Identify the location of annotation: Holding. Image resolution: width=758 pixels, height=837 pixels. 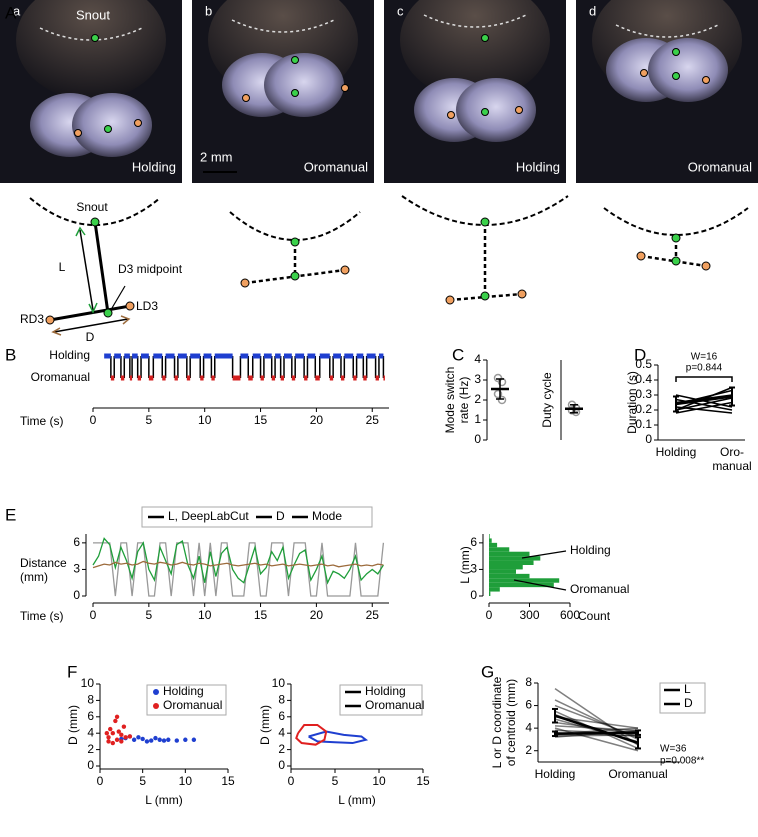
(590, 550).